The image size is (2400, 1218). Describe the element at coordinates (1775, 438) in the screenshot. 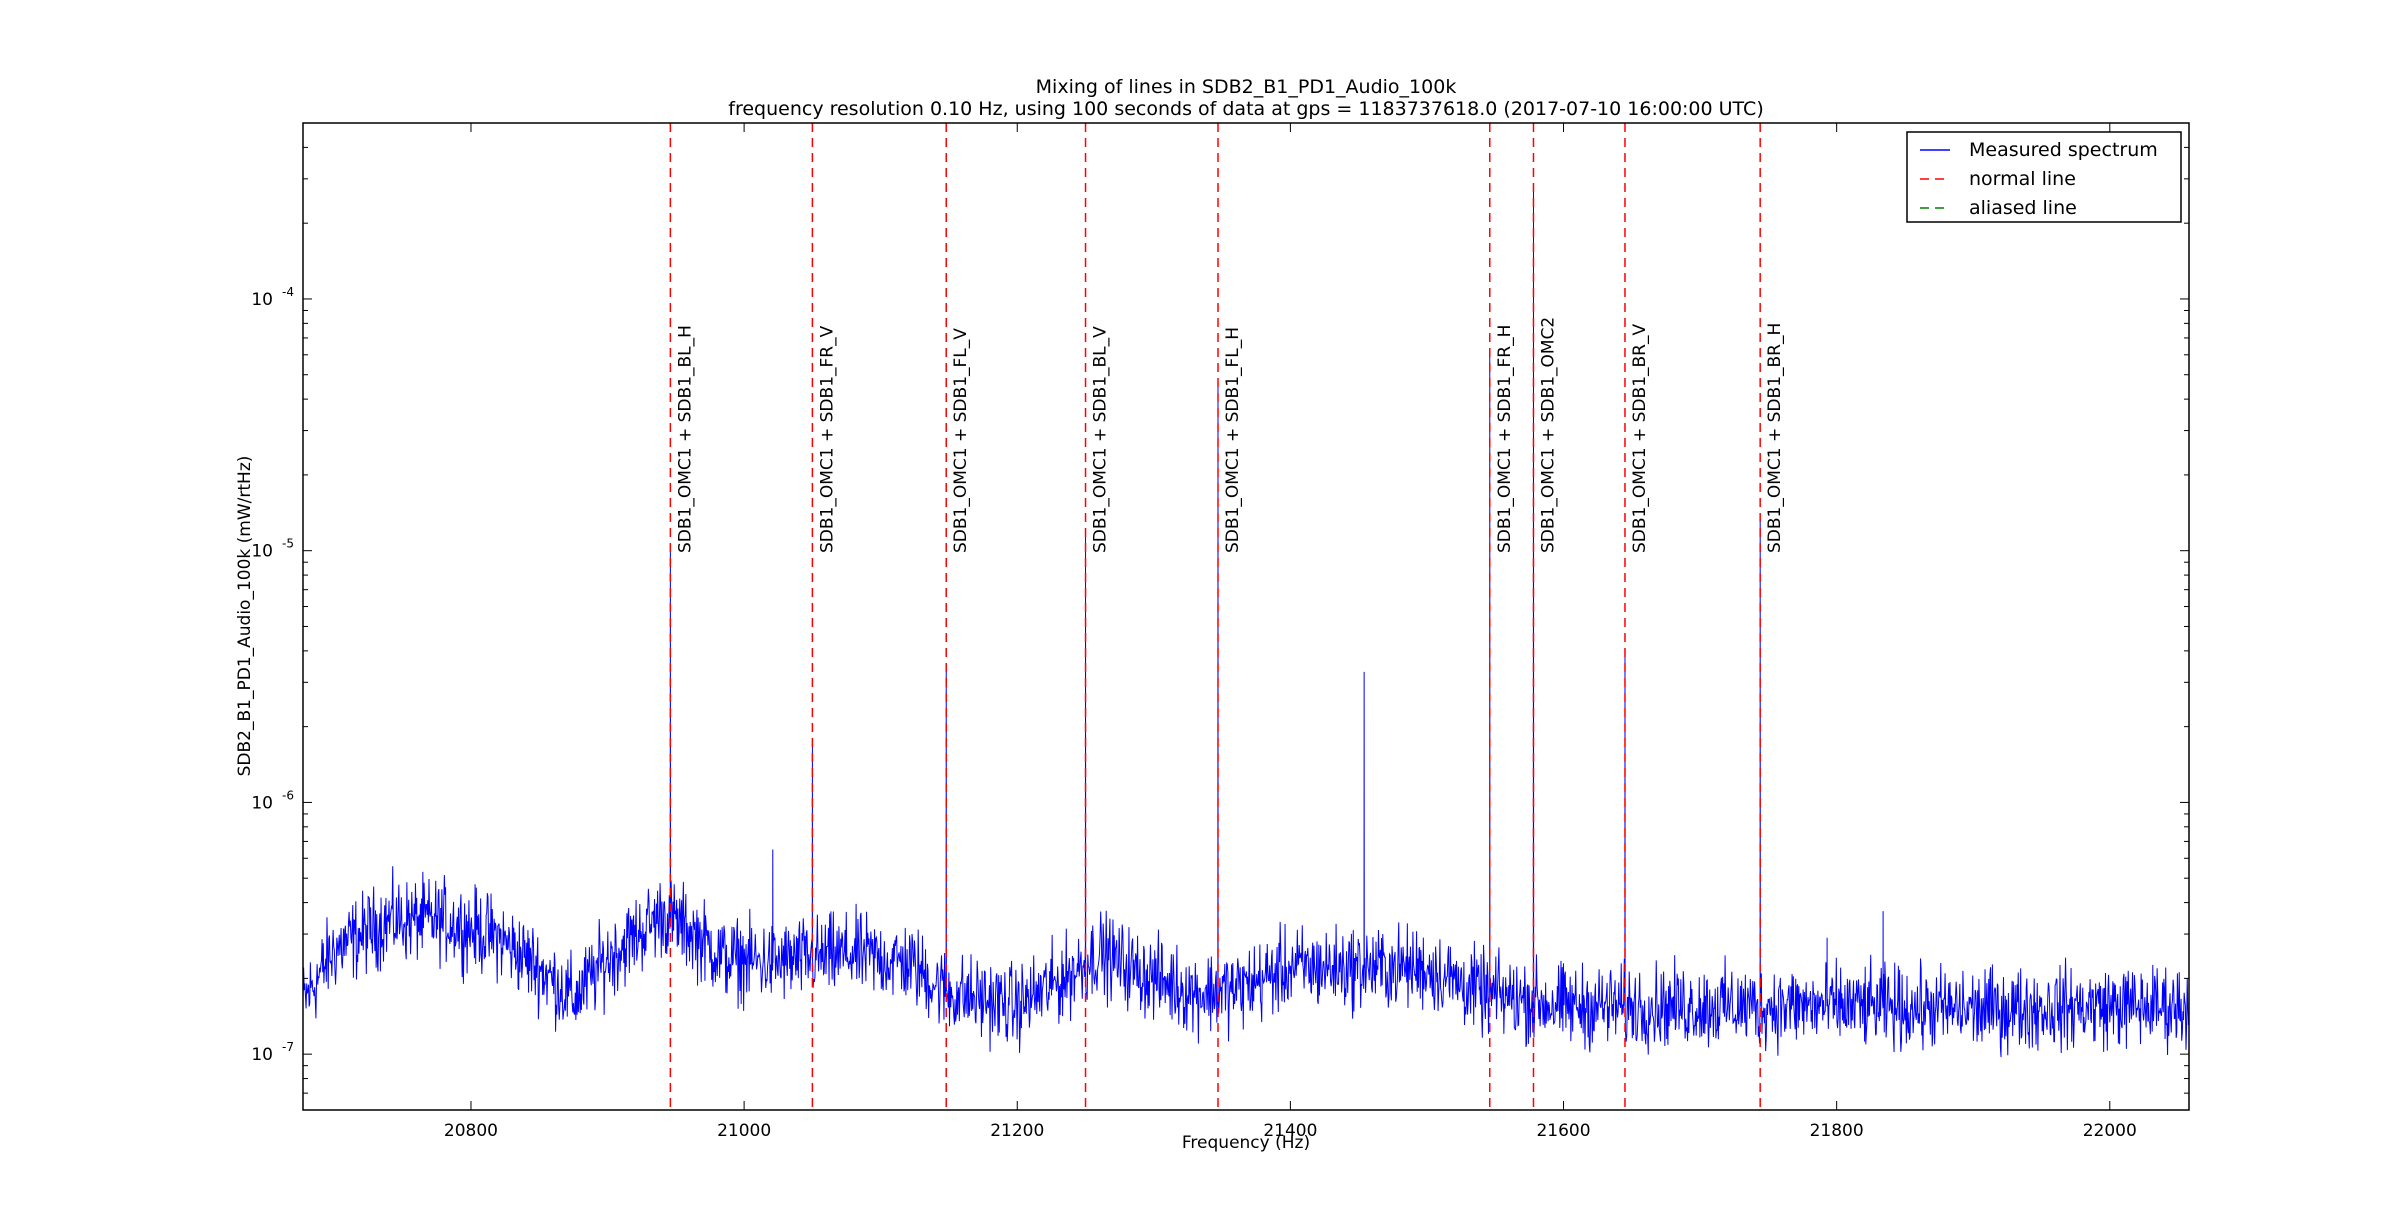

I see `line-label: SDB1_OMC1 + SDB1_BR_H` at that location.